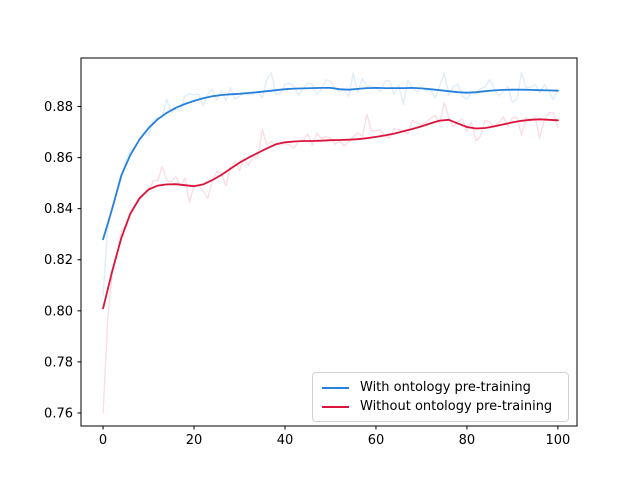 The width and height of the screenshot is (640, 480). What do you see at coordinates (58, 158) in the screenshot?
I see `y-tick-label: 0.86` at bounding box center [58, 158].